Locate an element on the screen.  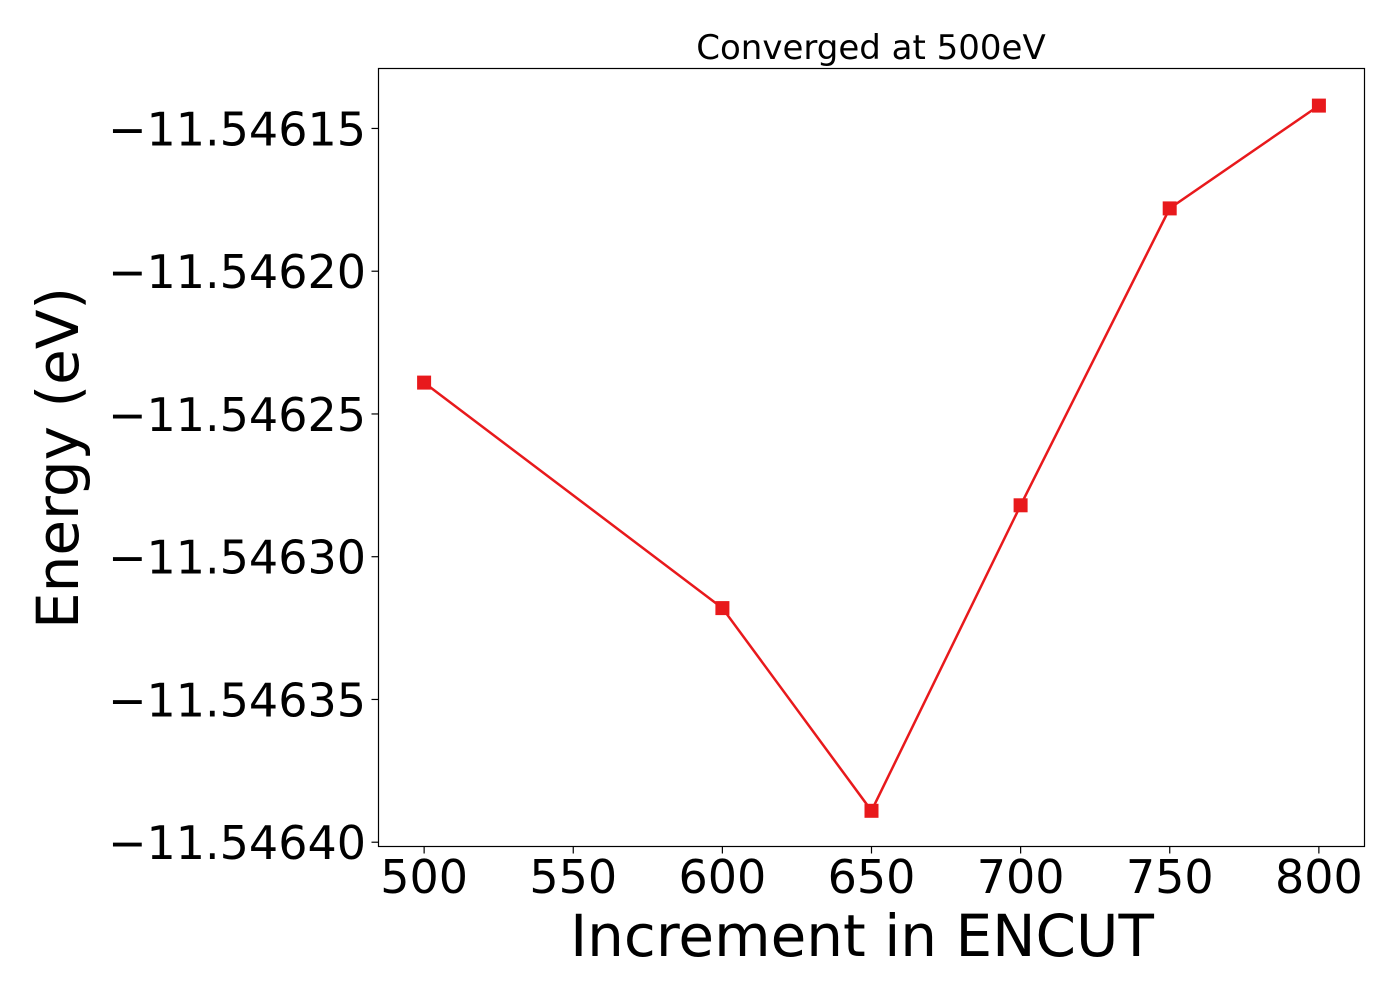
x-tick-label: 700 is located at coordinates (1021, 877).